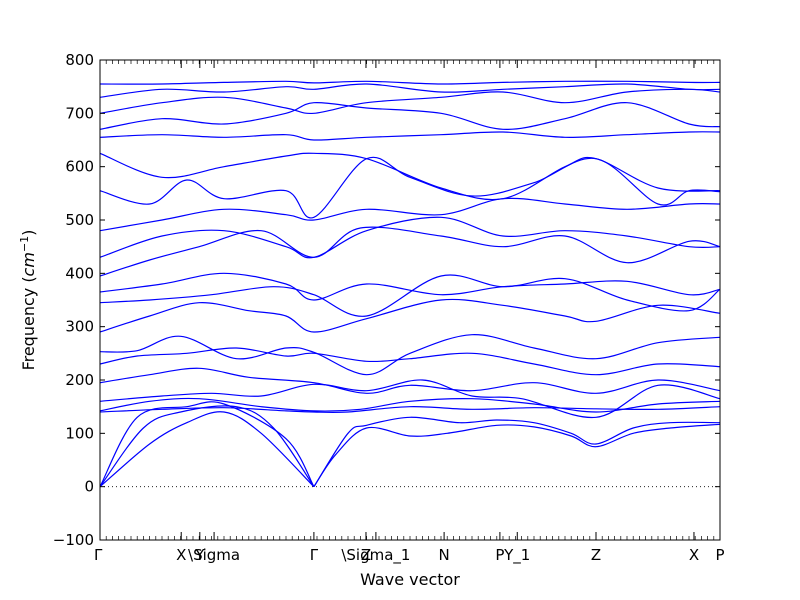 Image resolution: width=800 pixels, height=600 pixels. What do you see at coordinates (79, 380) in the screenshot?
I see `y-tick-label: 200` at bounding box center [79, 380].